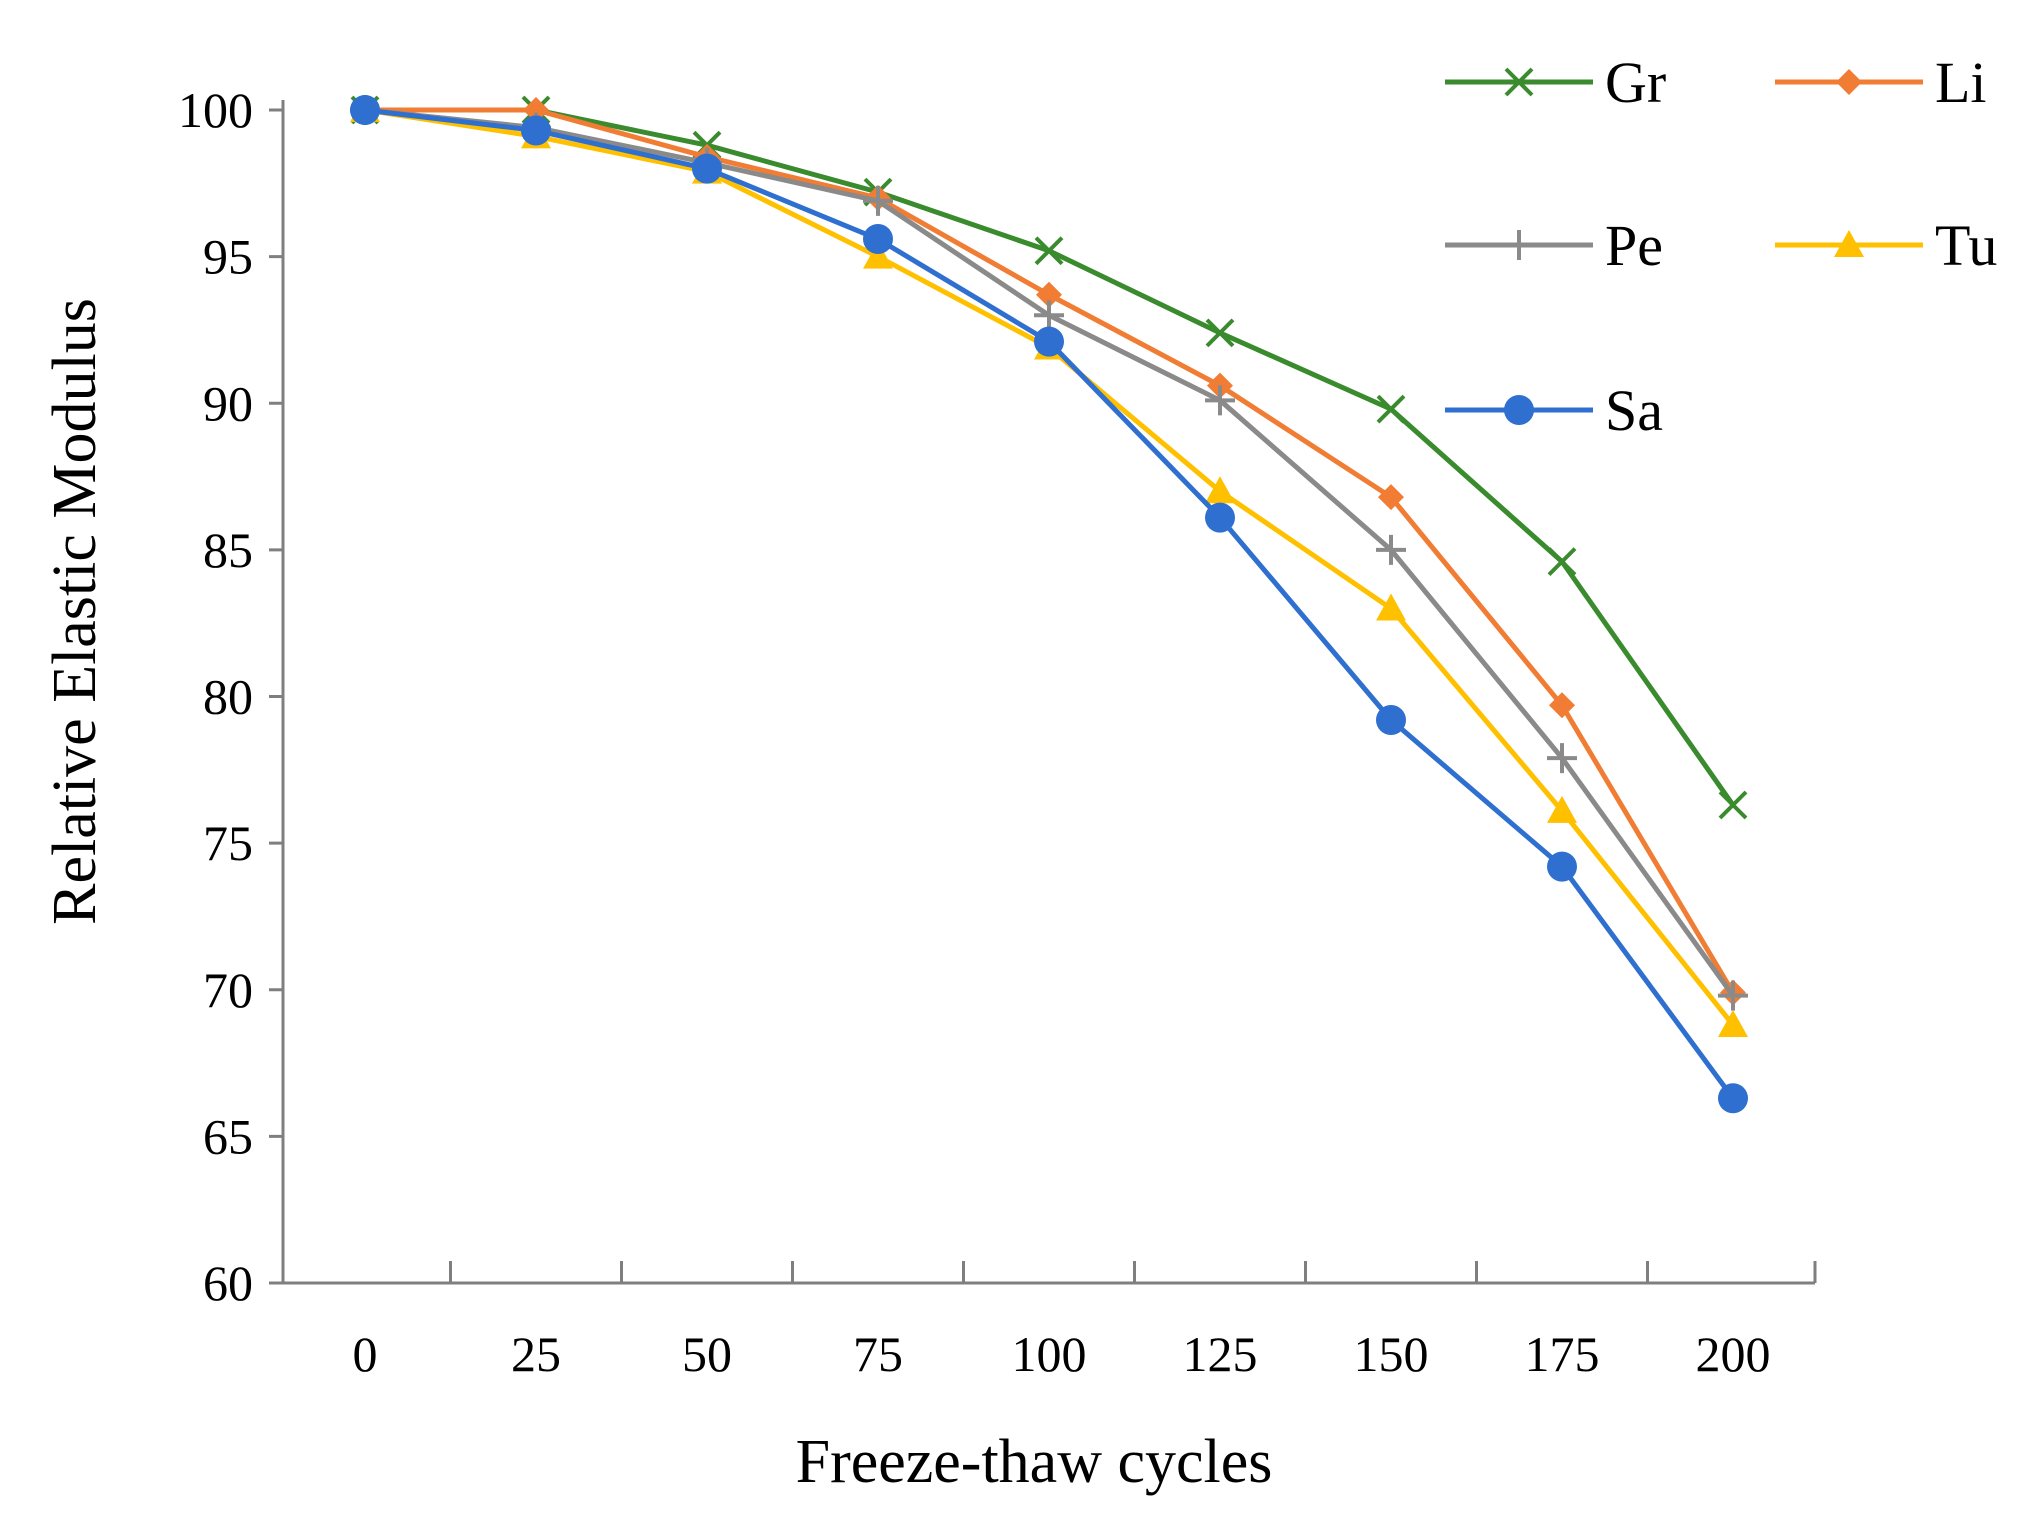 This screenshot has height=1513, width=2030. What do you see at coordinates (228, 257) in the screenshot?
I see `y-tick-label: 95` at bounding box center [228, 257].